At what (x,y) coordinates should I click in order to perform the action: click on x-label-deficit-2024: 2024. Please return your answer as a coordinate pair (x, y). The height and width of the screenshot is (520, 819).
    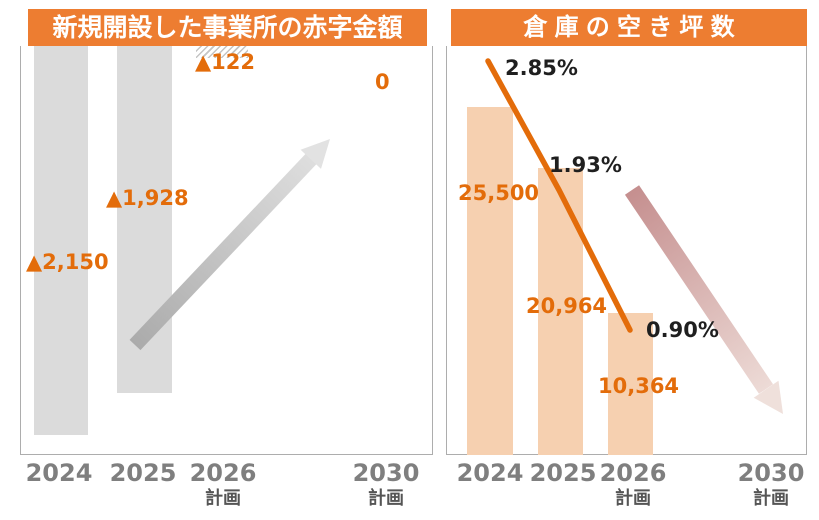
    Looking at the image, I should click on (59, 484).